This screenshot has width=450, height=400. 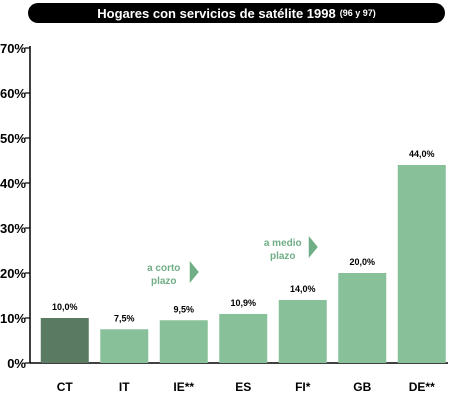 What do you see at coordinates (362, 387) in the screenshot?
I see `x-tick-label: GB` at bounding box center [362, 387].